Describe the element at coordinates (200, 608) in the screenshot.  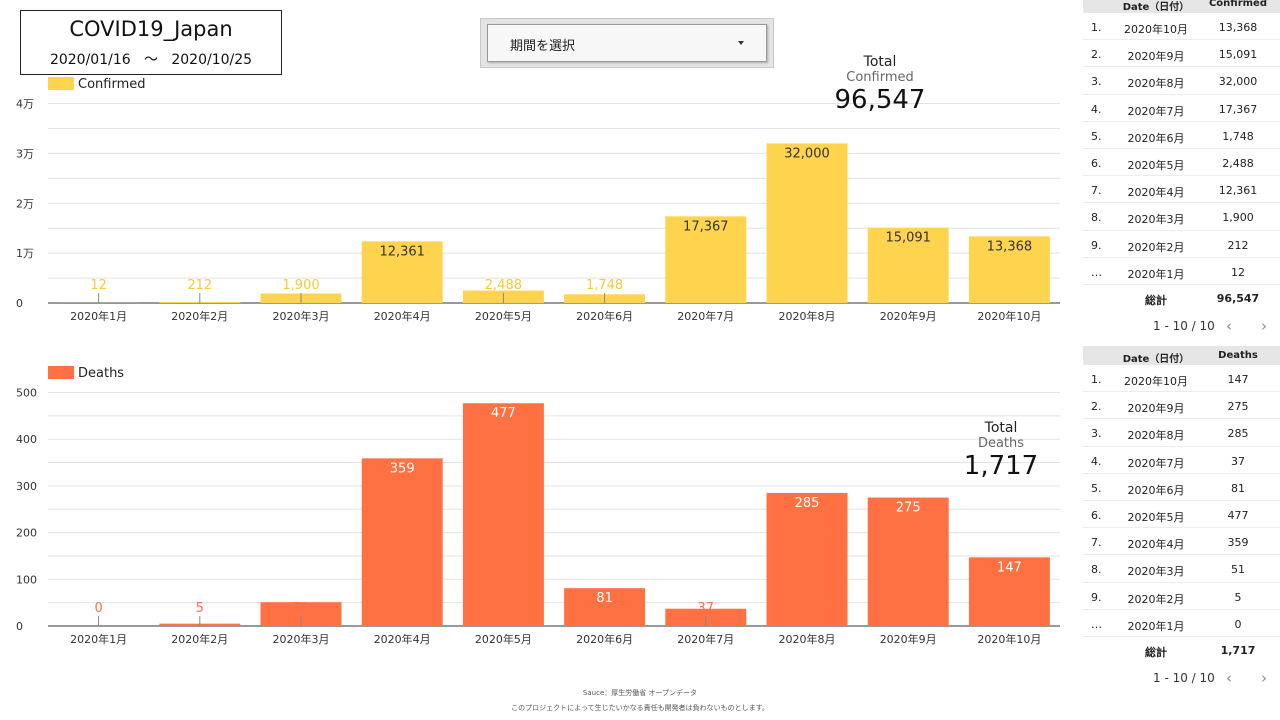
I see `data-label: 5` at that location.